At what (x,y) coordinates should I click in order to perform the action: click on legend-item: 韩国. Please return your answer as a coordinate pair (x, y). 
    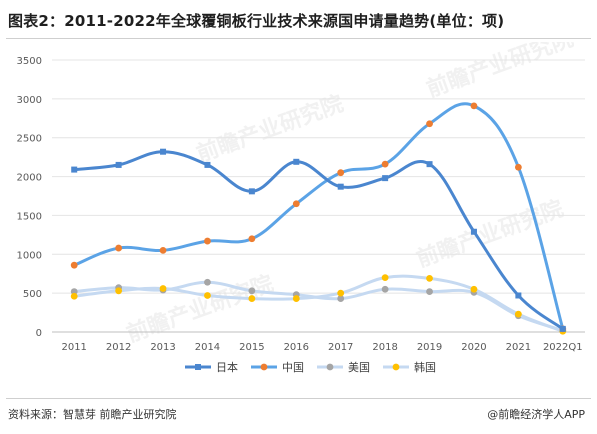
    Looking at the image, I should click on (409, 367).